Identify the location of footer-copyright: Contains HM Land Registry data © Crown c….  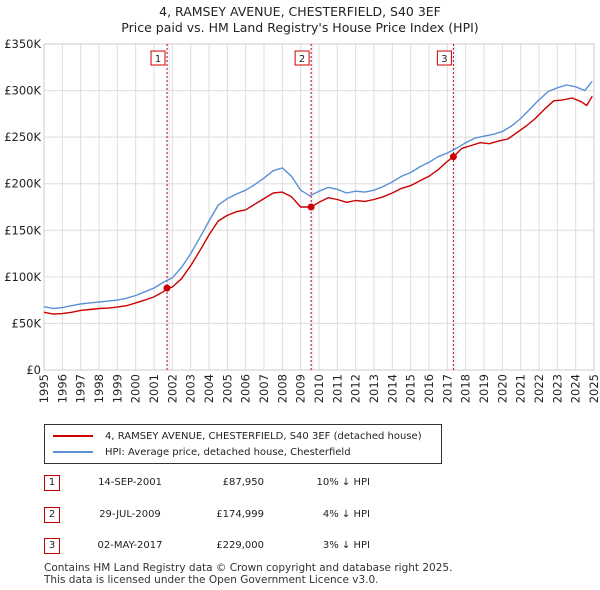
(248, 568).